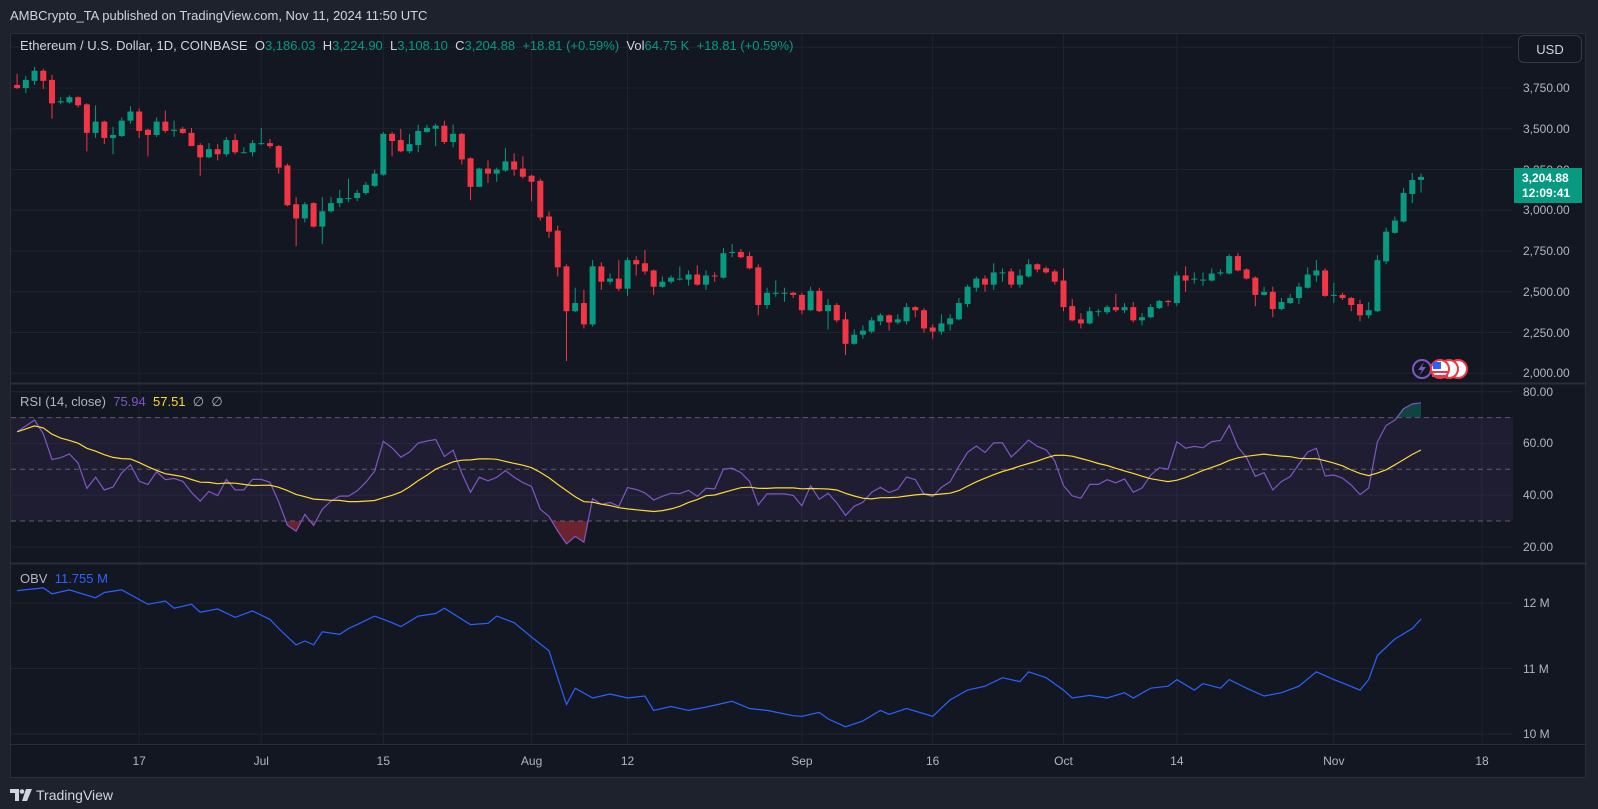 This screenshot has width=1598, height=809. What do you see at coordinates (460, 45) in the screenshot?
I see `close-label: C` at bounding box center [460, 45].